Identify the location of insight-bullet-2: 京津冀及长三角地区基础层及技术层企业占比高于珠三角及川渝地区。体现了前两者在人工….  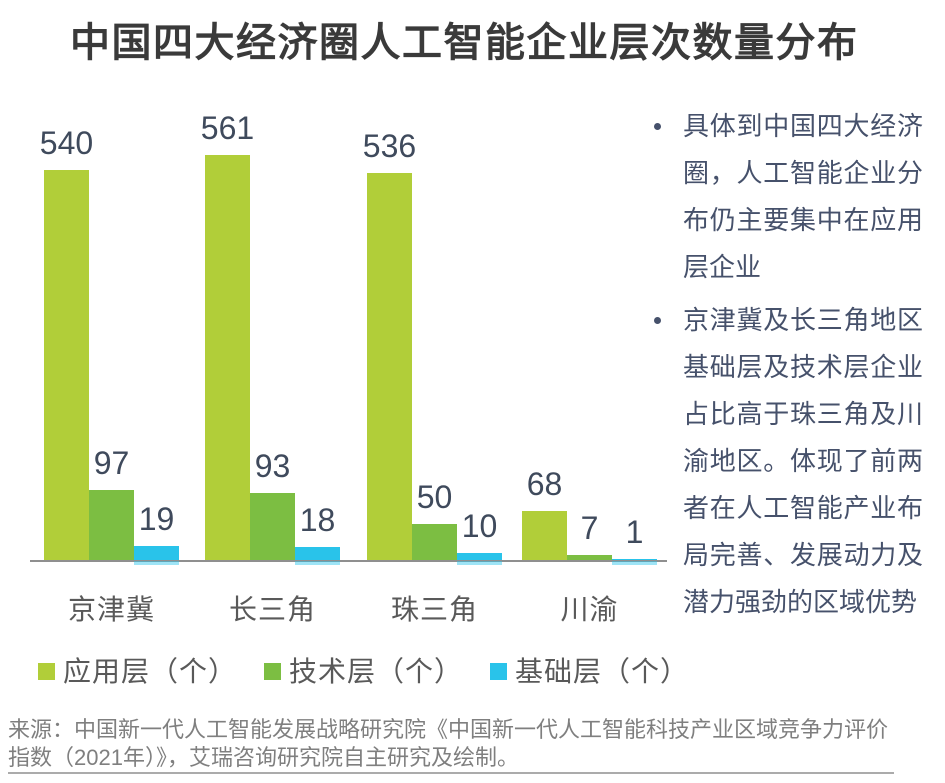
(784, 461).